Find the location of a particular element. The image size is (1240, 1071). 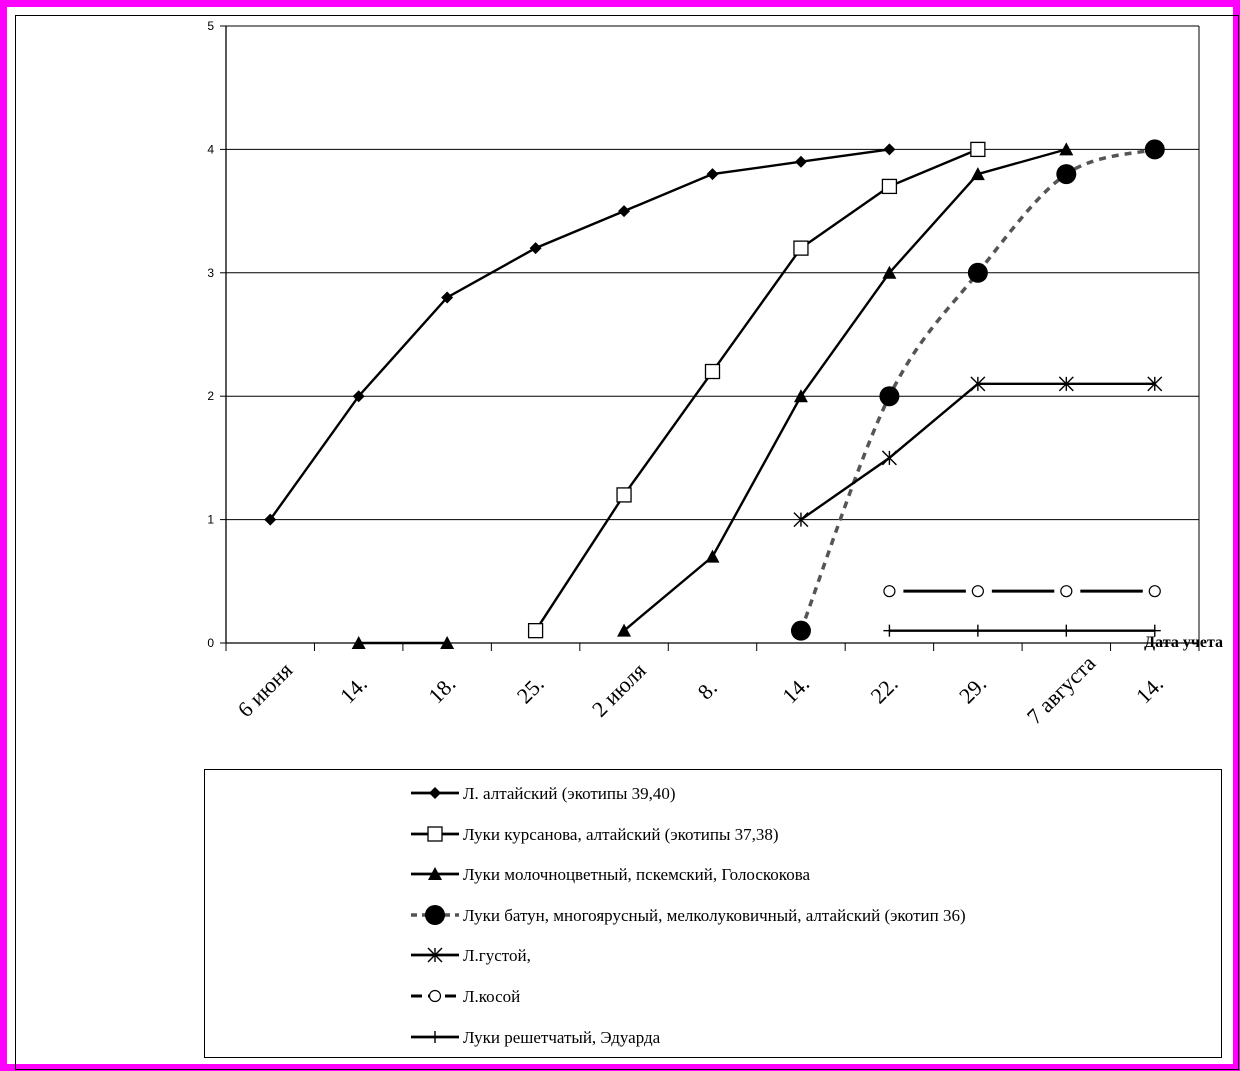

legend-item: Л. алтайский (экотипы 39,40) is located at coordinates (809, 794).